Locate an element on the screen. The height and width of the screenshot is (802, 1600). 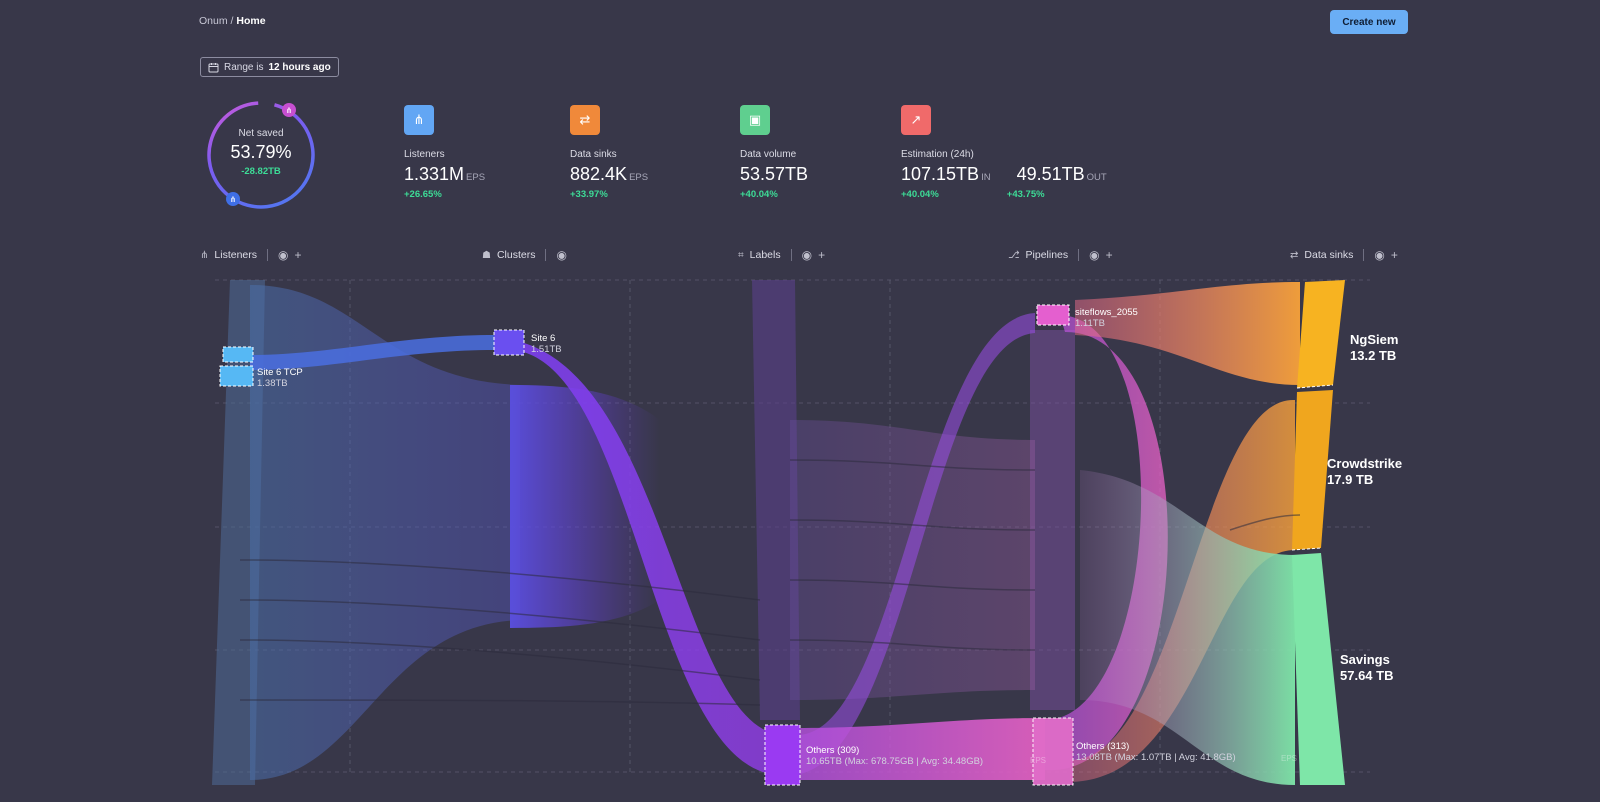
node-site6tcp-top is located at coordinates (238, 354).